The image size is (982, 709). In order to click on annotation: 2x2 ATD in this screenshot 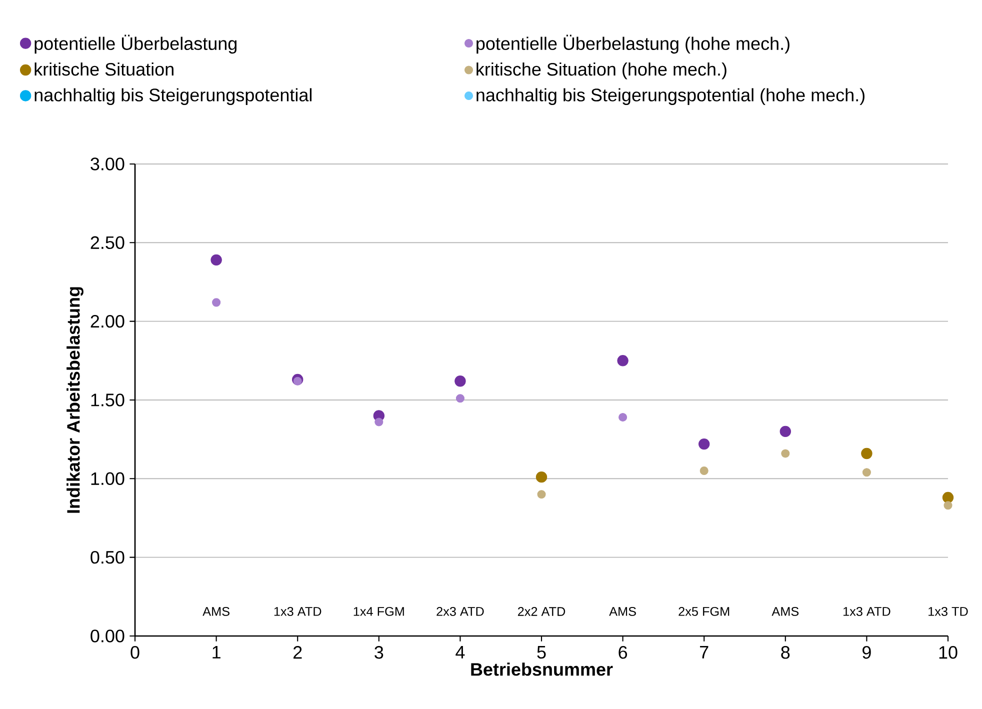, I will do `click(542, 611)`.